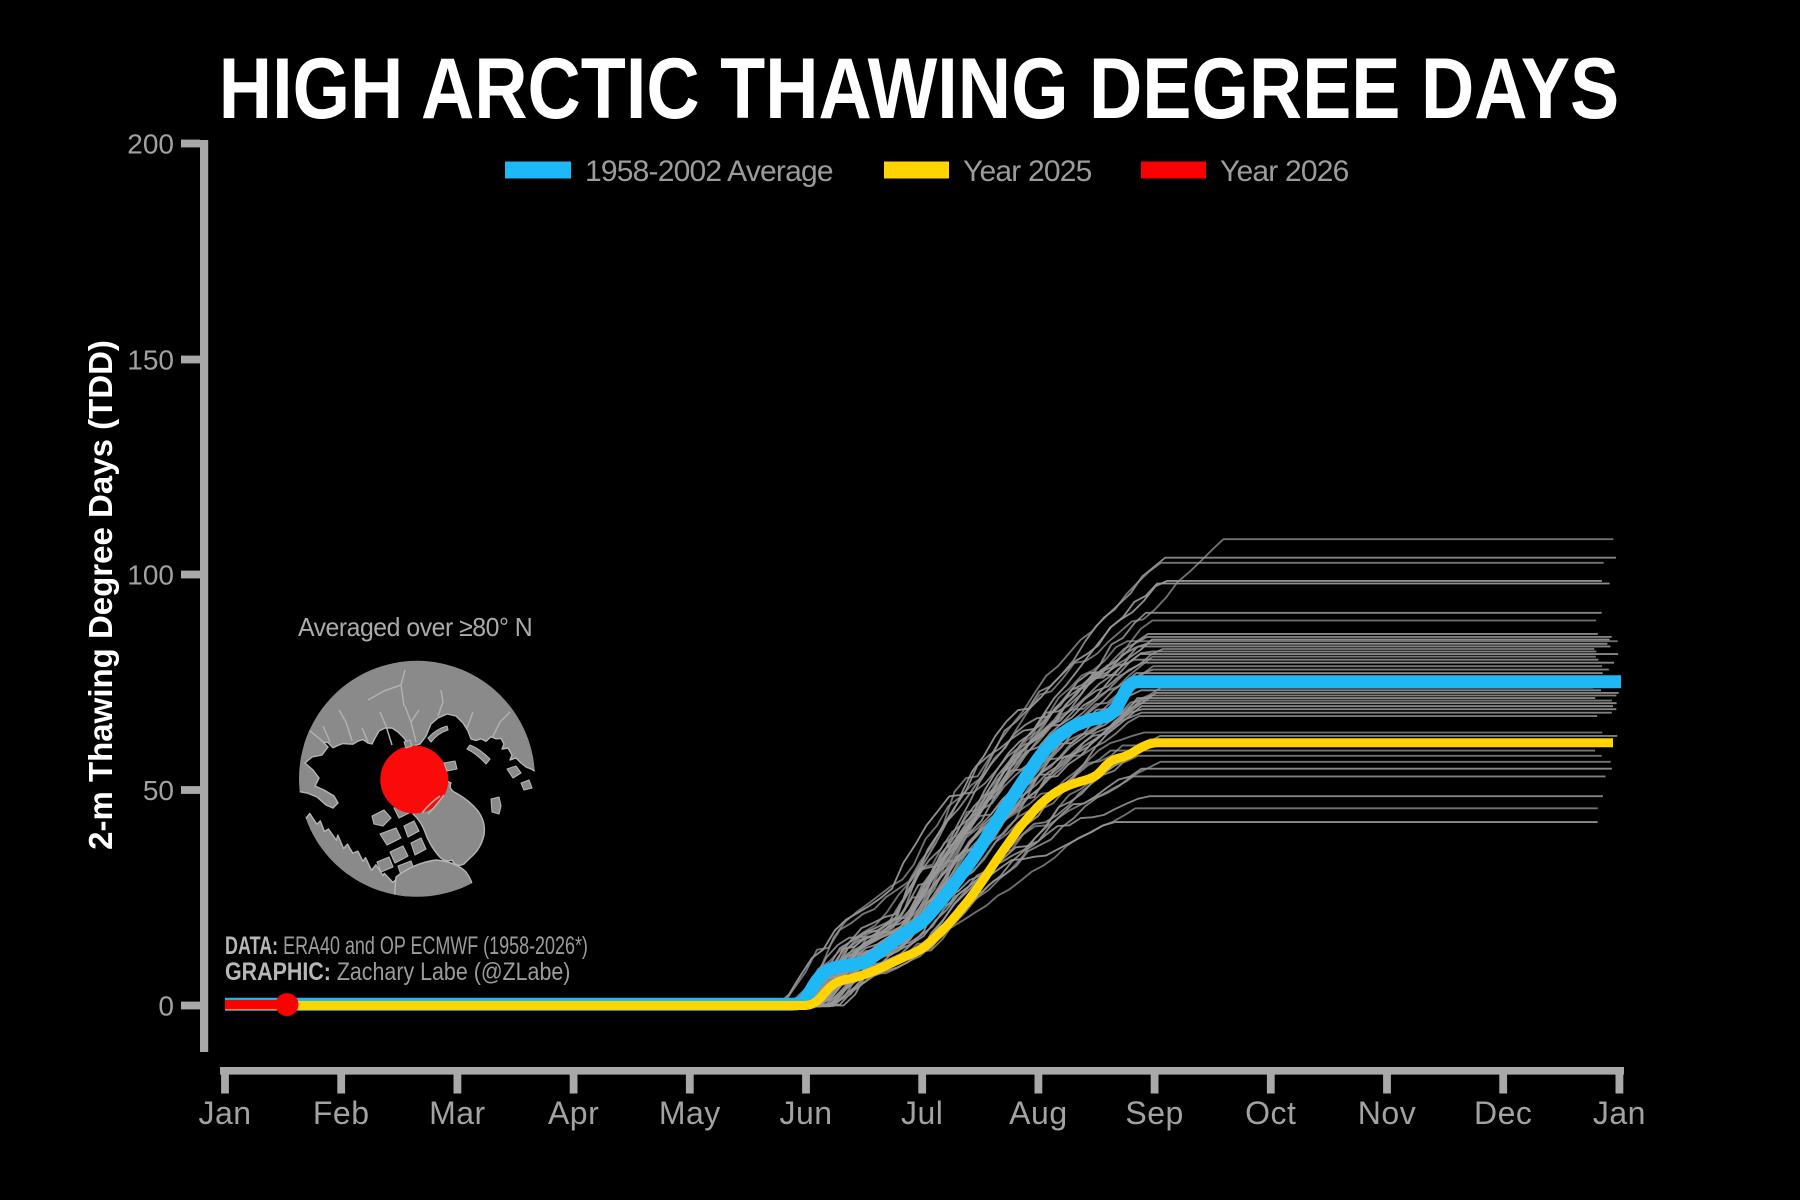  I want to click on svg-text: Mar, so click(457, 1113).